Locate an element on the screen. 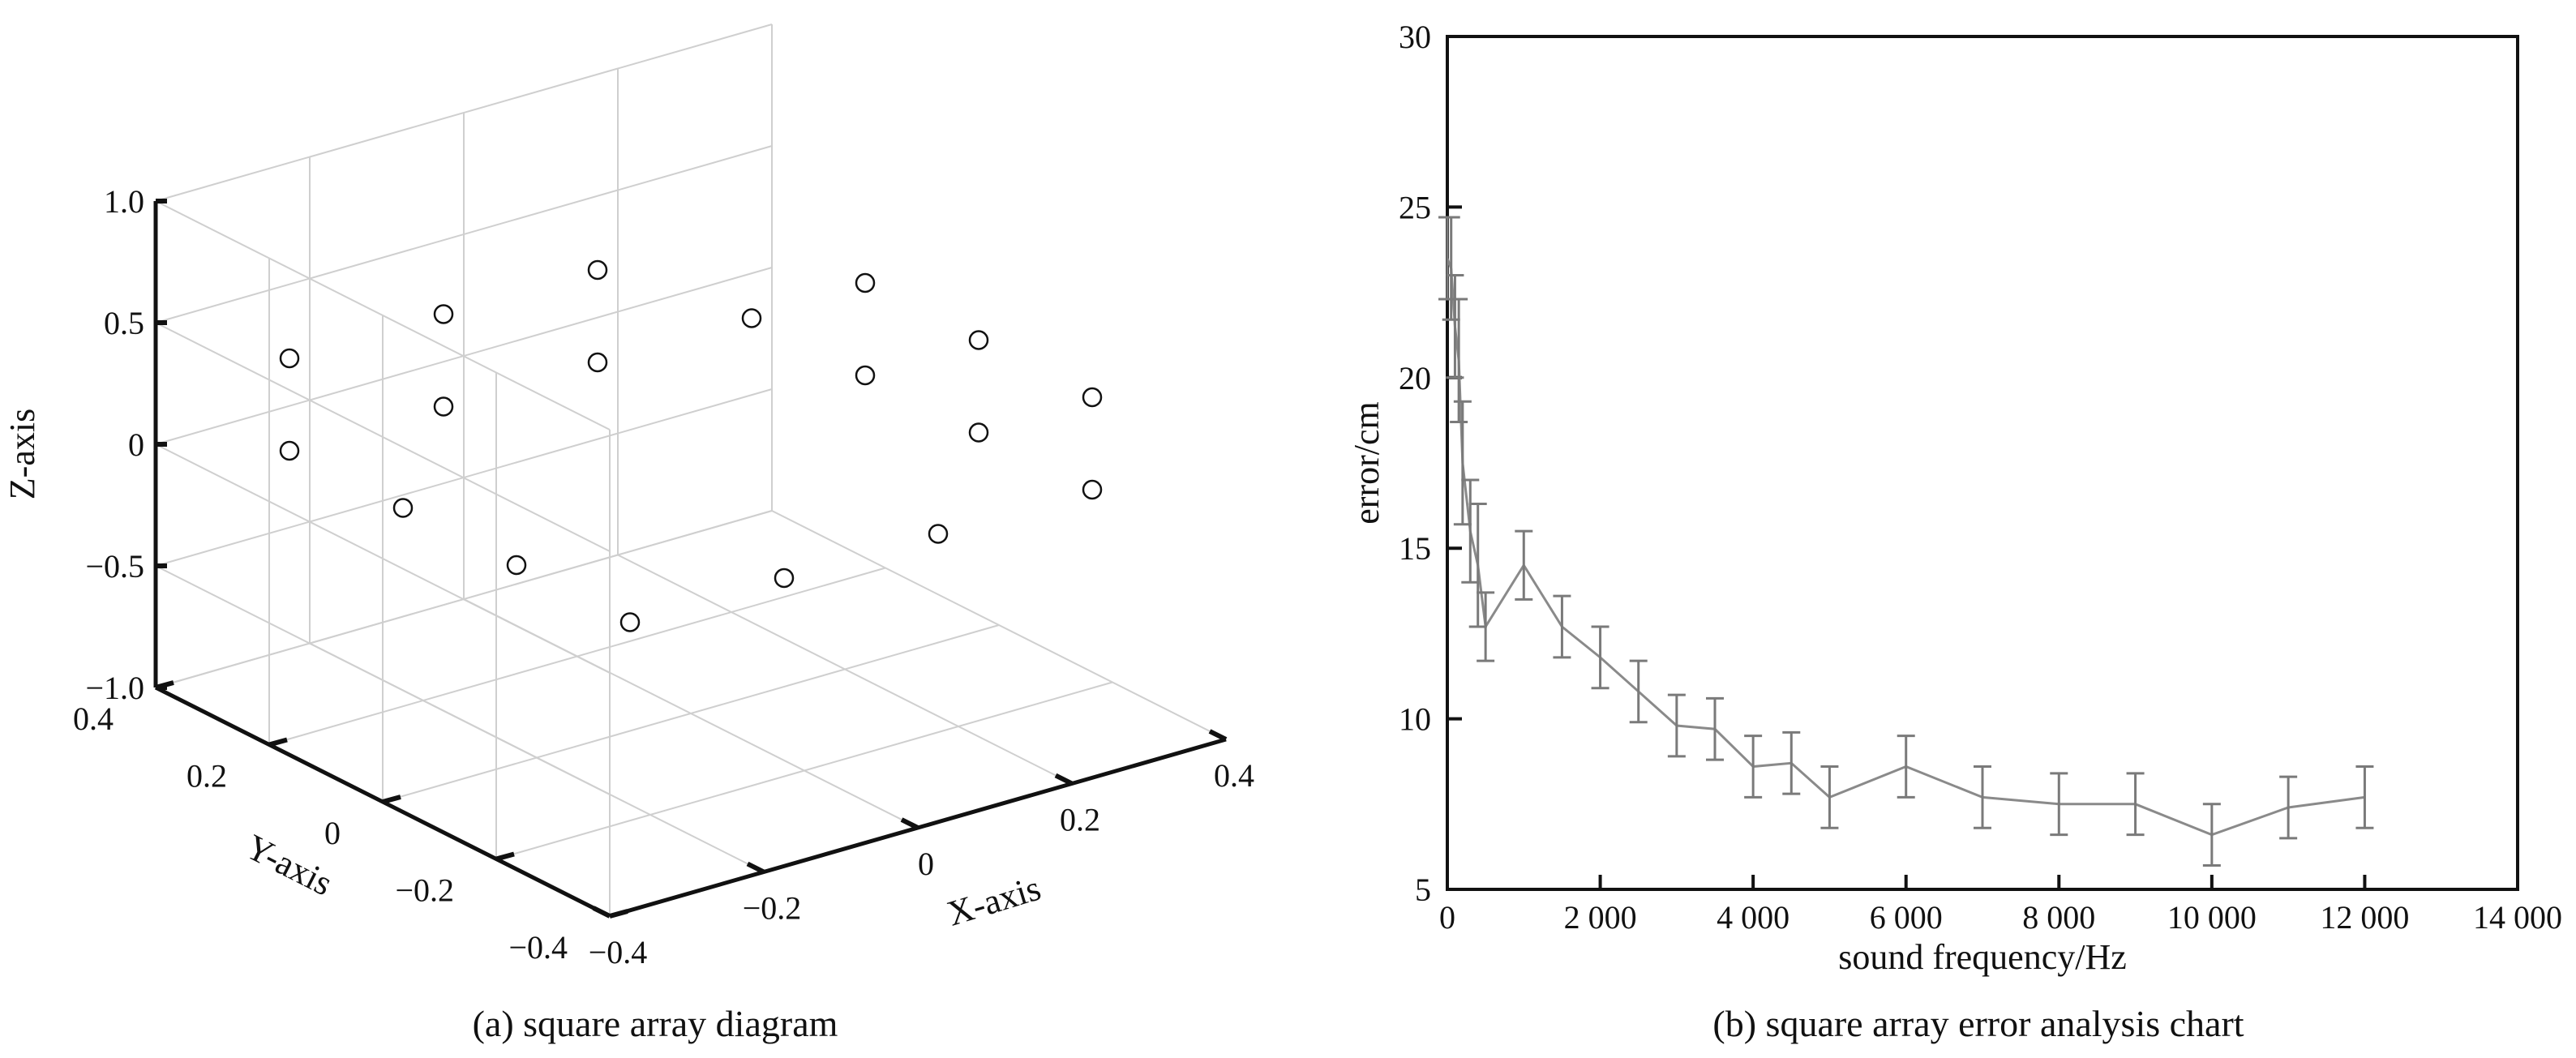  x-tick-label: 10 000 is located at coordinates (2212, 917).